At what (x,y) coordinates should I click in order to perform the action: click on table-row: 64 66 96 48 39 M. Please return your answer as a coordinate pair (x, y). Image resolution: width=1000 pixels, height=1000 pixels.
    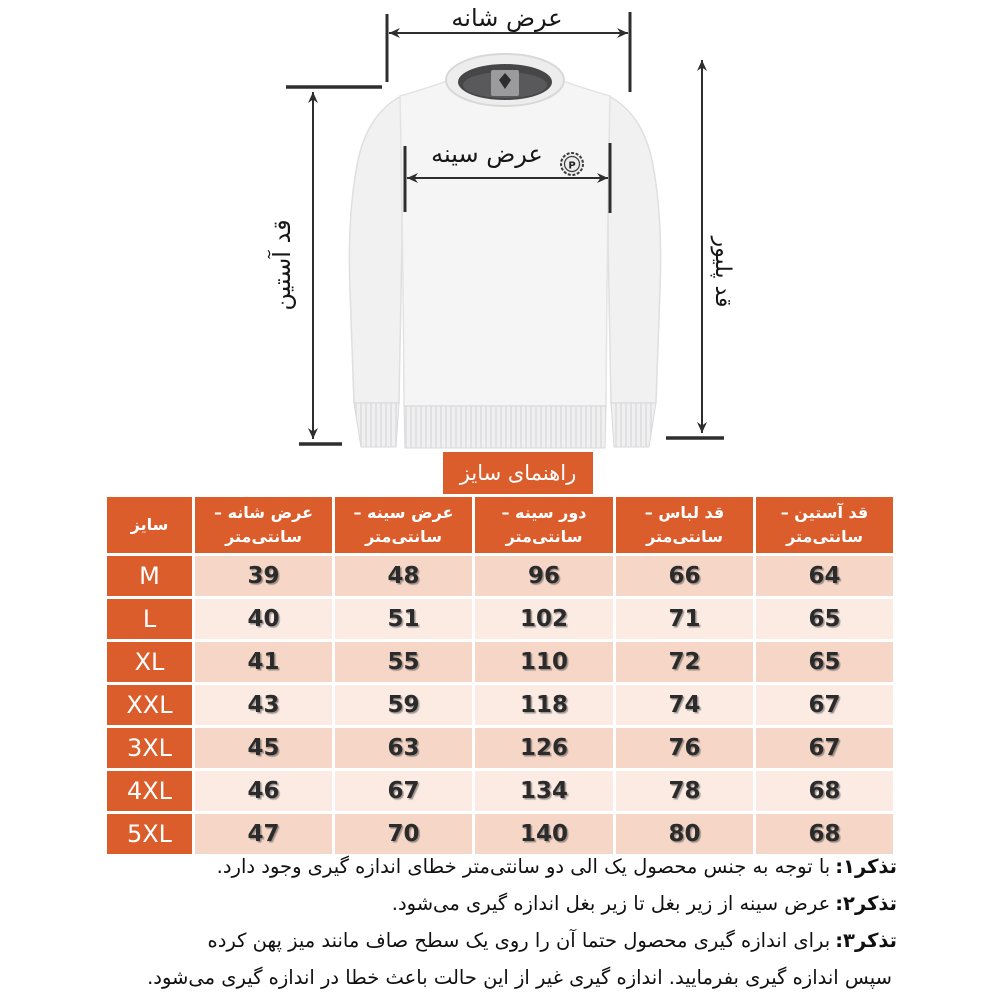
    Looking at the image, I should click on (500, 576).